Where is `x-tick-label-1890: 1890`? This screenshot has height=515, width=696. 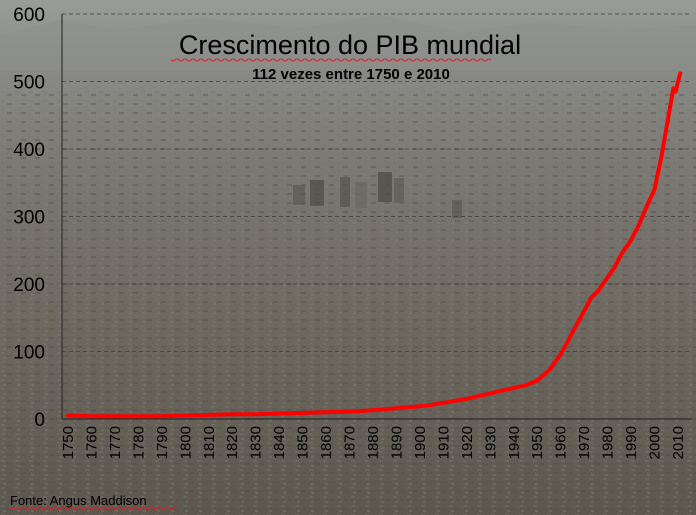
x-tick-label-1890: 1890 is located at coordinates (396, 442).